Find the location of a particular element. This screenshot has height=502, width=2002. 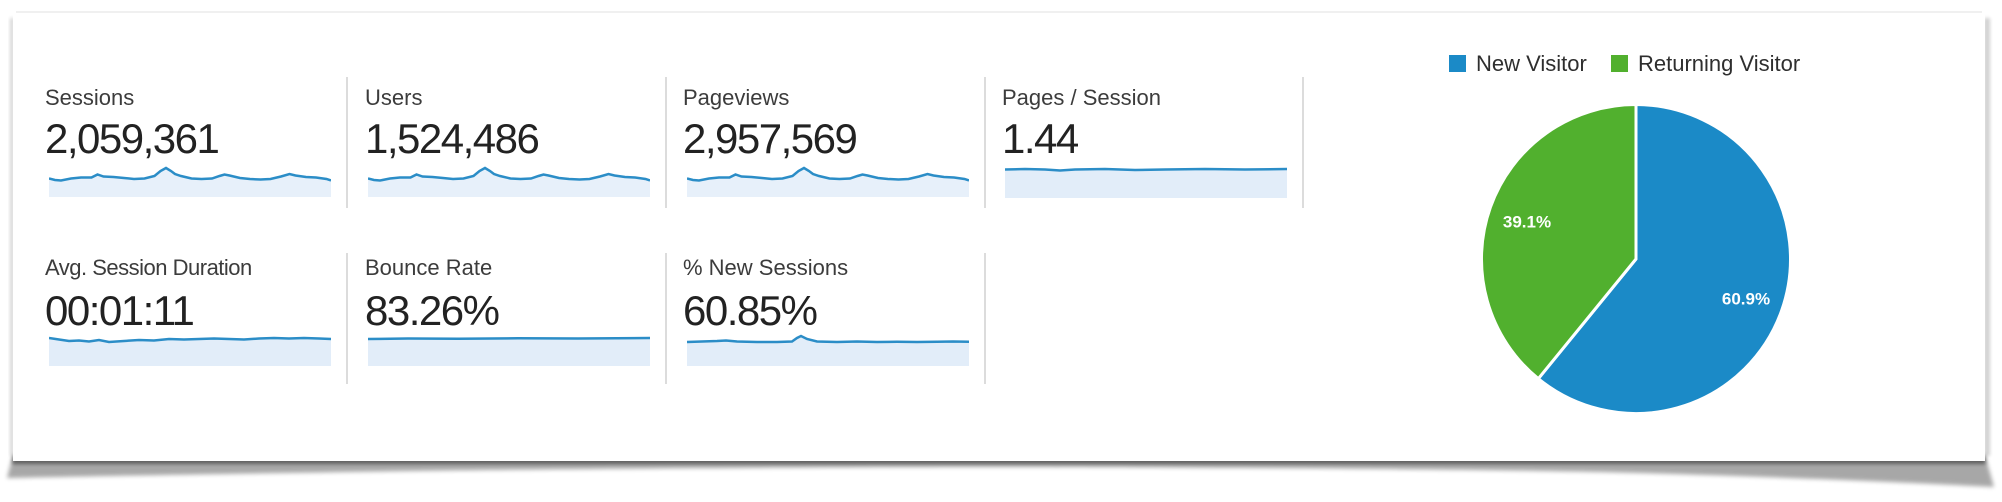

svg-text: 39.1% is located at coordinates (1527, 222).